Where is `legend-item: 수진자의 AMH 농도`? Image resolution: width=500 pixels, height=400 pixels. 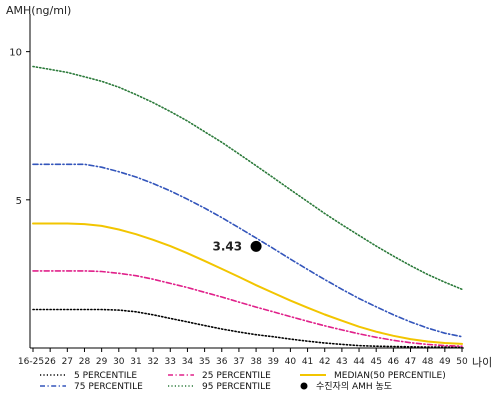 legend-item: 수진자의 AMH 농도 is located at coordinates (346, 386).